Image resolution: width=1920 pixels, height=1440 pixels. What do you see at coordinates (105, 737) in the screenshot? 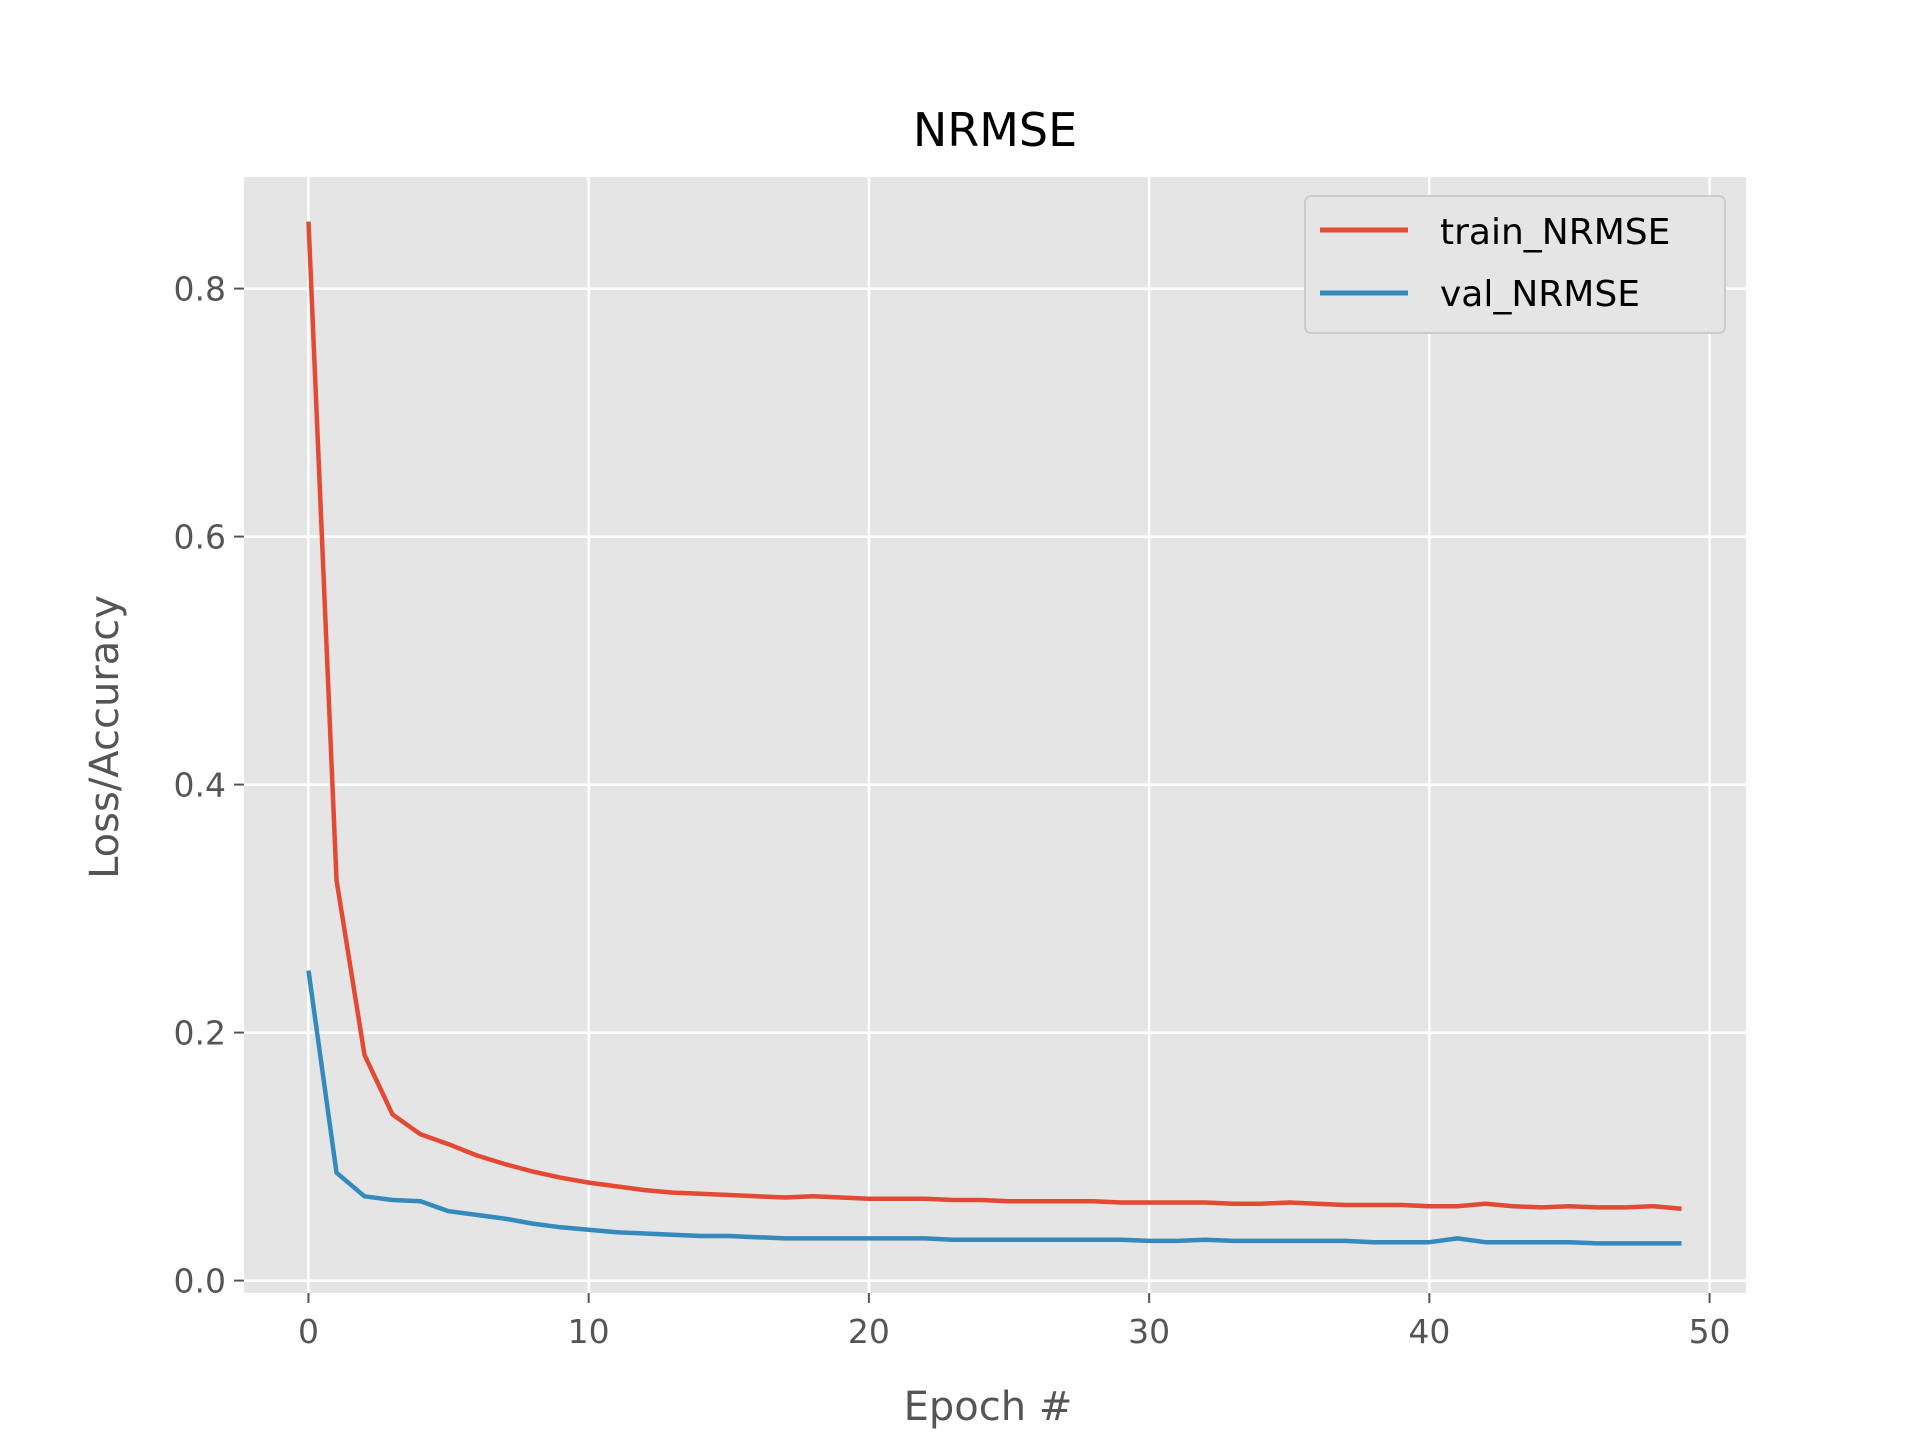
I see `y-axis-label: Loss/Accuracy` at bounding box center [105, 737].